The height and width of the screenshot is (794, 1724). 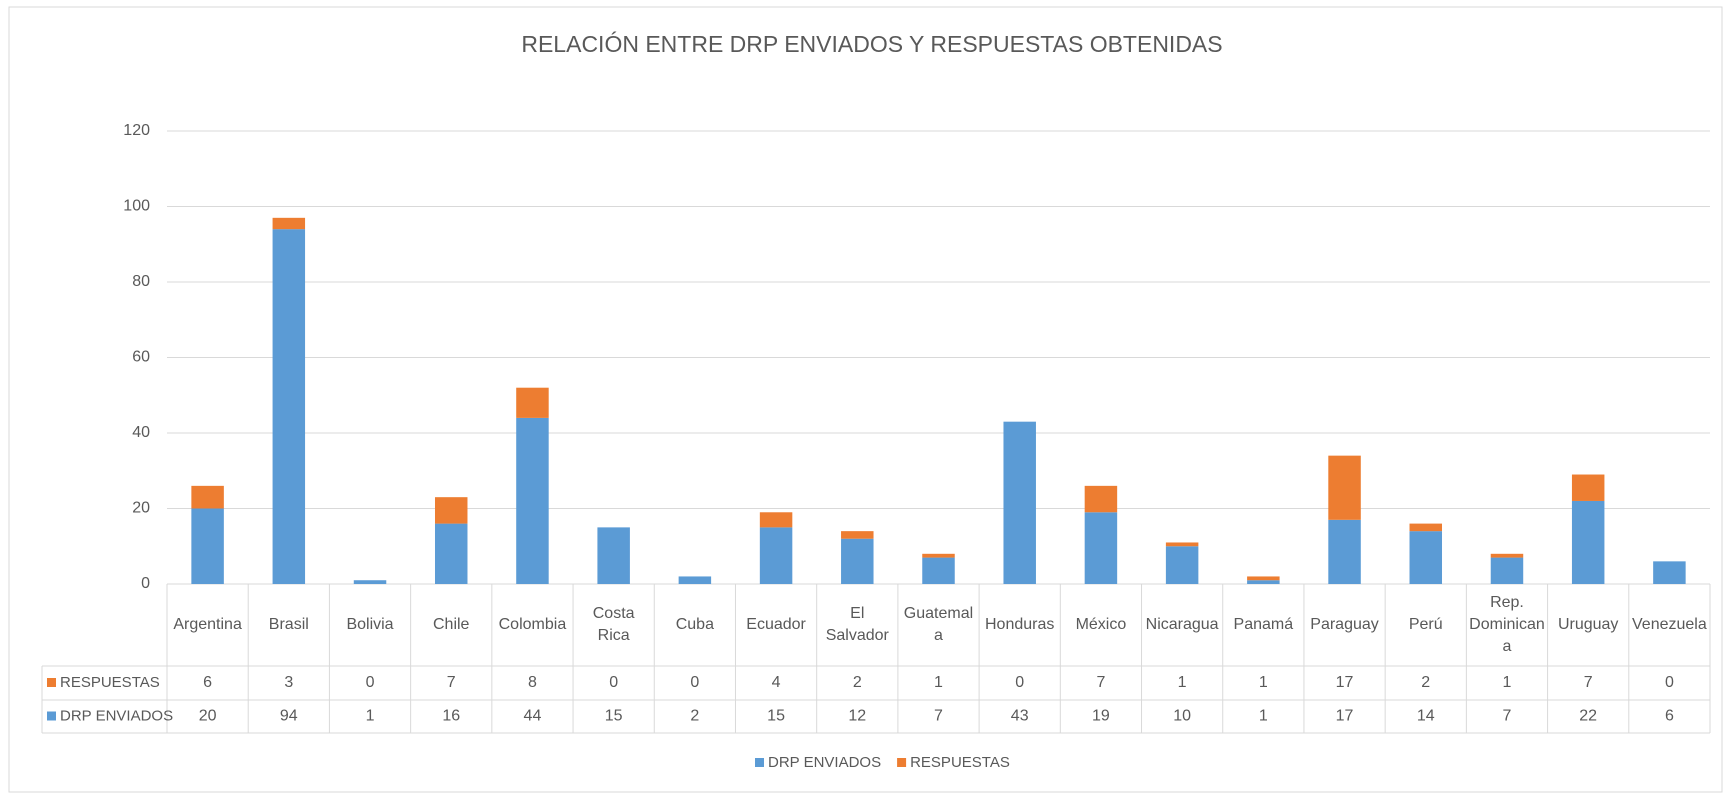 I want to click on x-tick-label: Chile, so click(x=451, y=624).